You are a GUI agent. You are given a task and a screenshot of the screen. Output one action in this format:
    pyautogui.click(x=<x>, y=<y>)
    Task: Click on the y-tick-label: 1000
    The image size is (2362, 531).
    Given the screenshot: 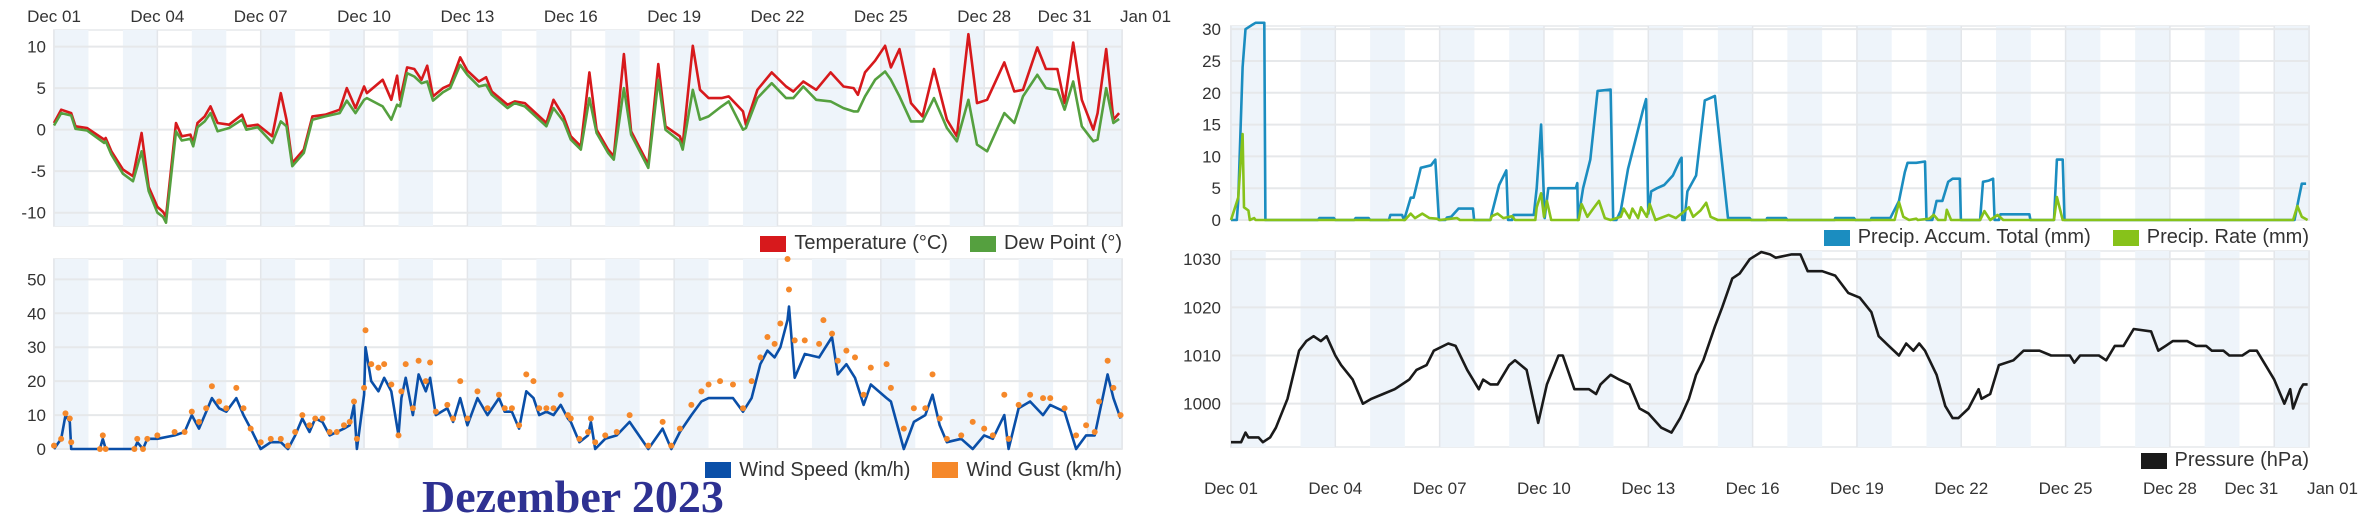 What is the action you would take?
    pyautogui.click(x=1202, y=404)
    